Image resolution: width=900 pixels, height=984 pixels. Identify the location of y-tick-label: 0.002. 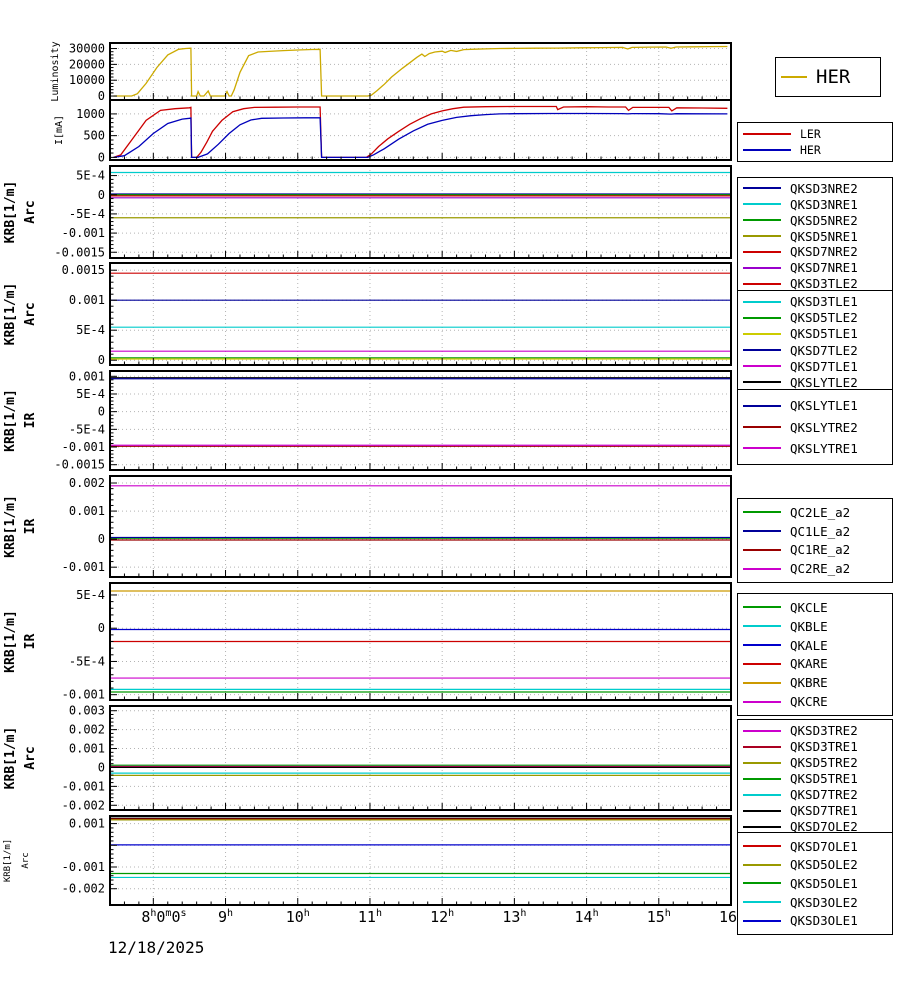
(87, 730).